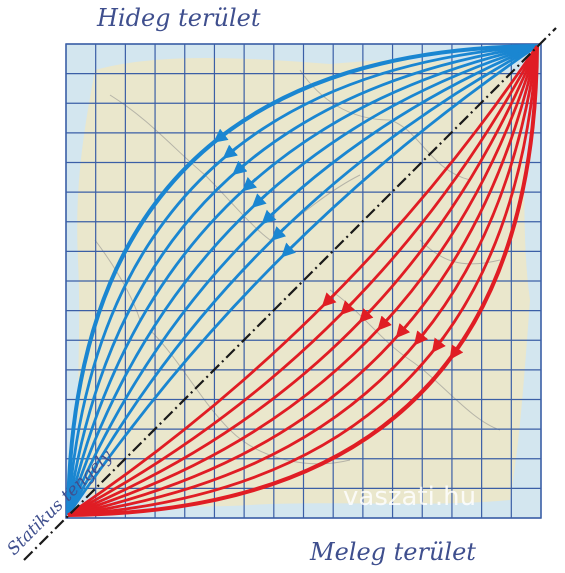 The height and width of the screenshot is (573, 565). What do you see at coordinates (409, 497) in the screenshot?
I see `watermark: vaszati.hu` at bounding box center [409, 497].